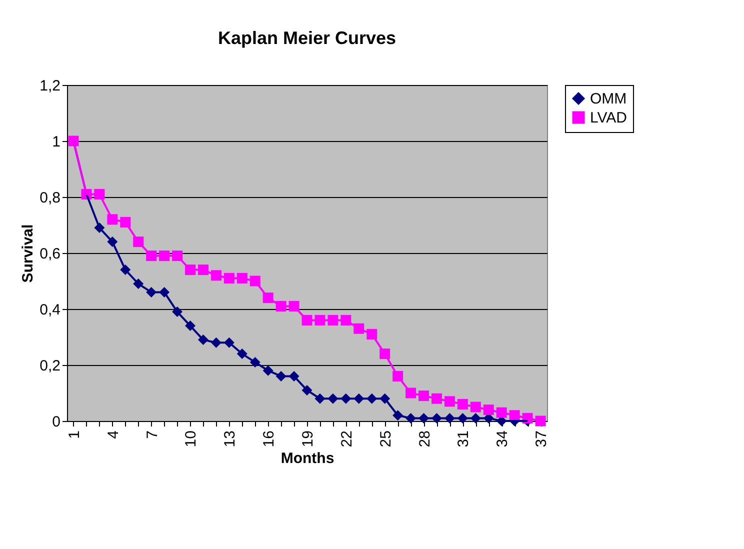  What do you see at coordinates (385, 439) in the screenshot?
I see `x-tick-label: 25` at bounding box center [385, 439].